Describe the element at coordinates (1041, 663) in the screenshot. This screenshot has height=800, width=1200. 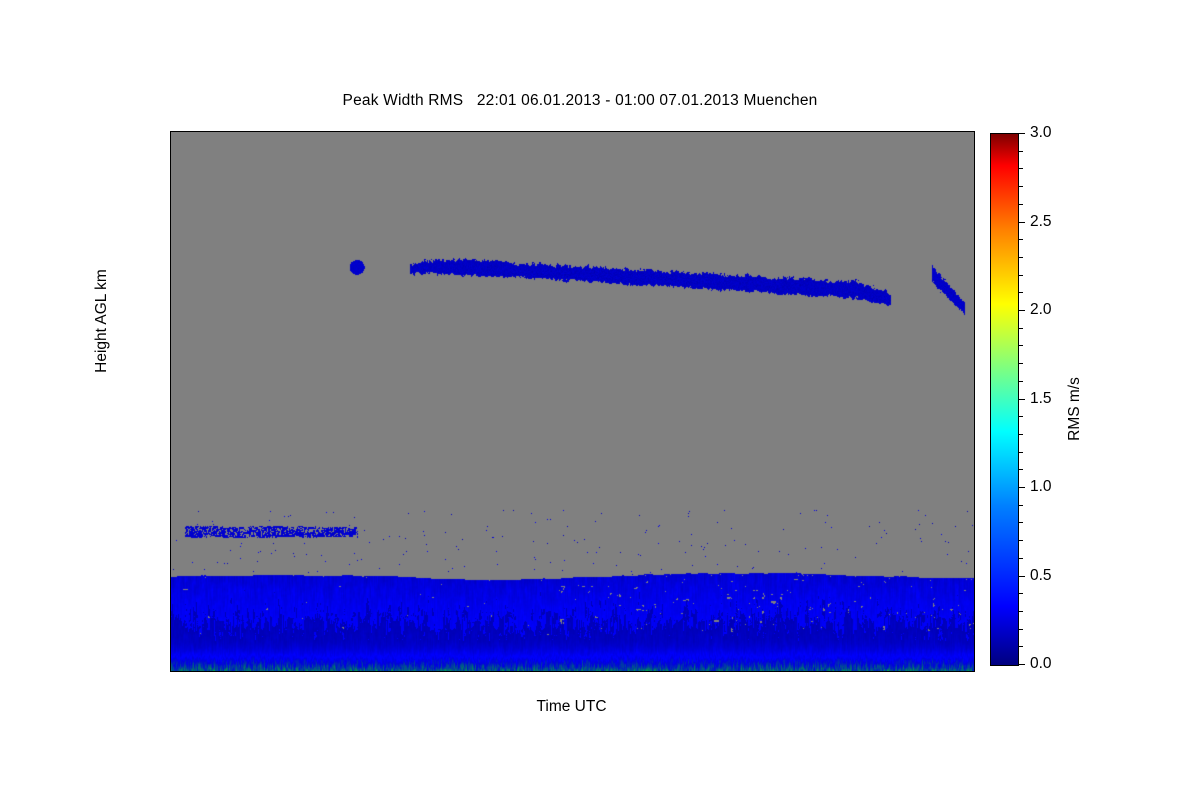
I see `colorbar-tick-label: 0.0` at that location.